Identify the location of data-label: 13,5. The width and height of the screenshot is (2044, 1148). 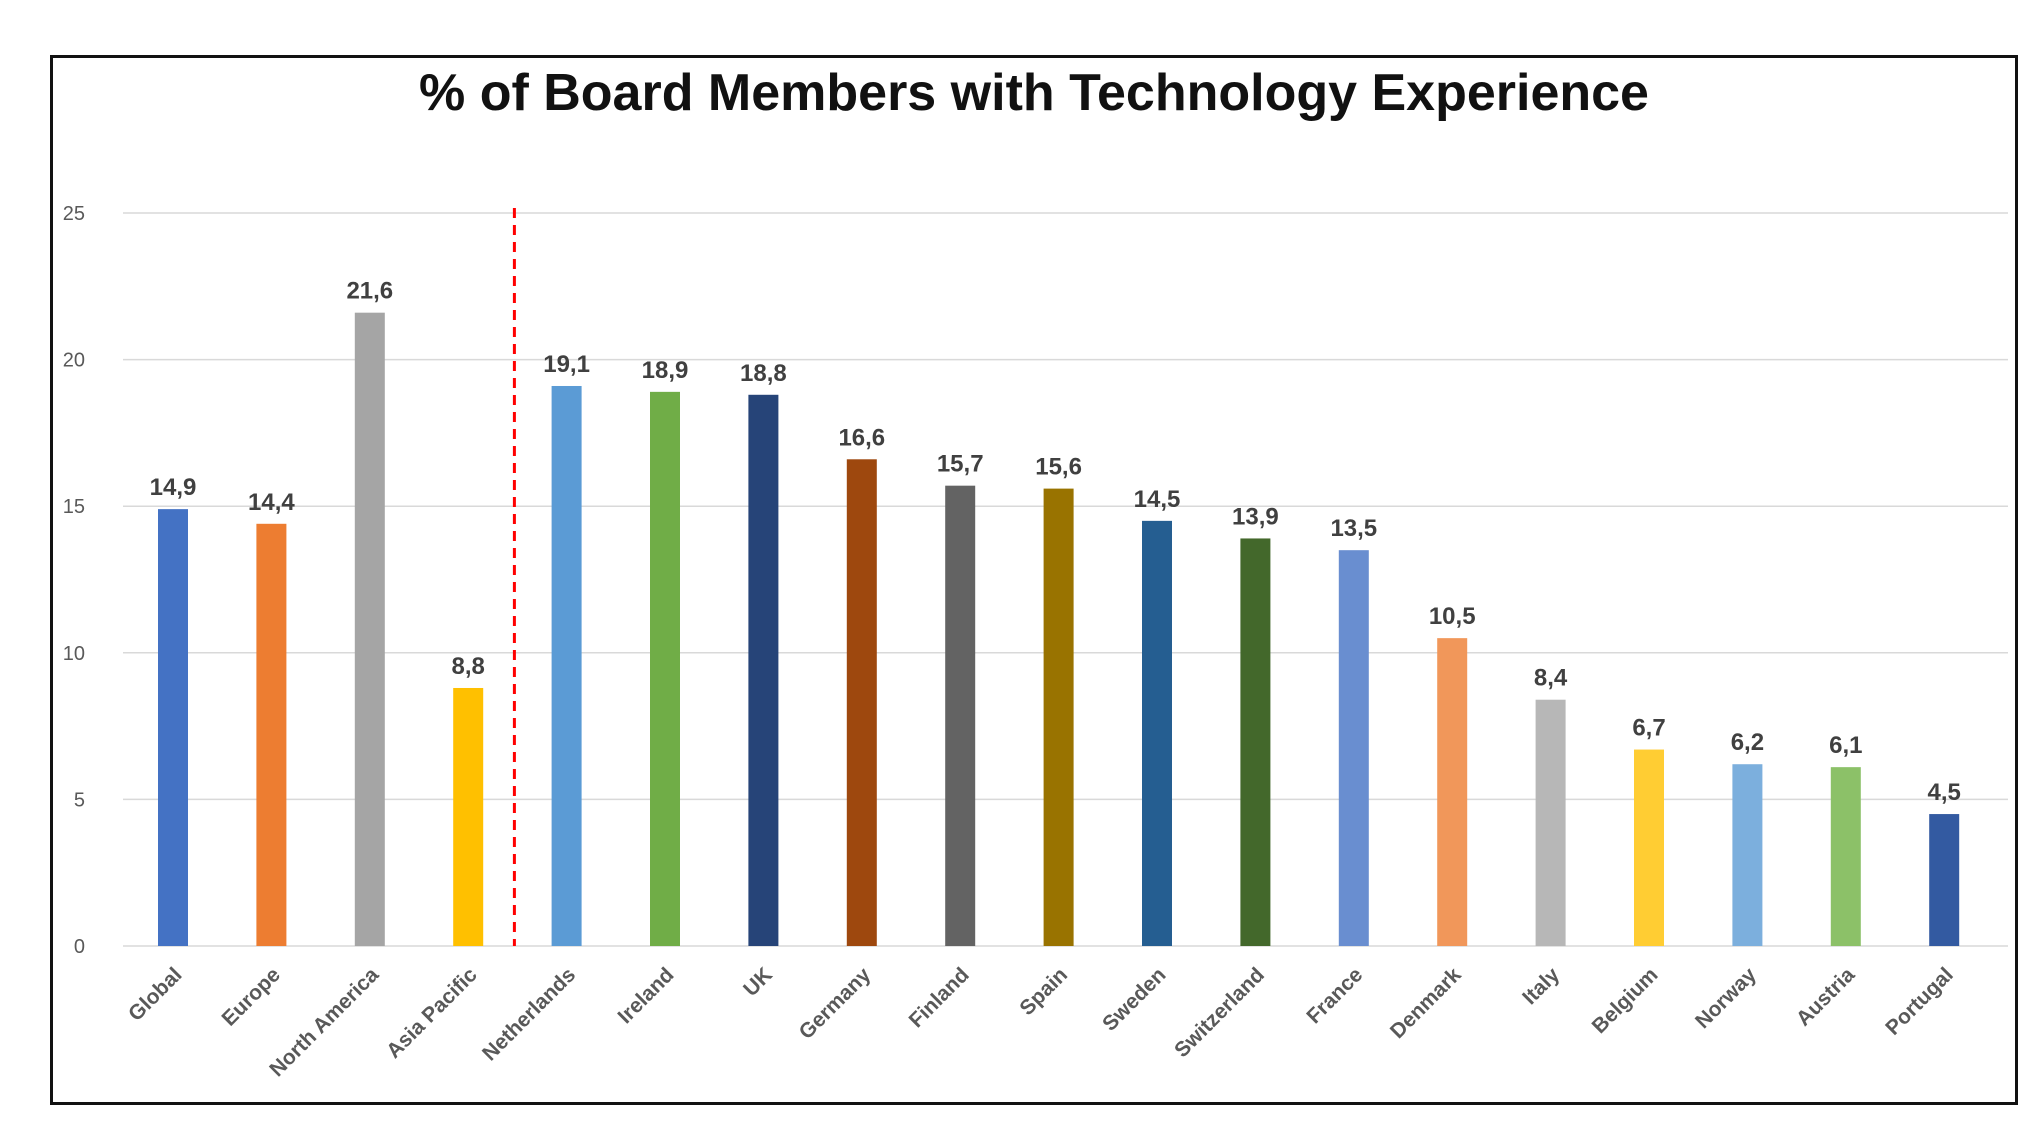
(1353, 528).